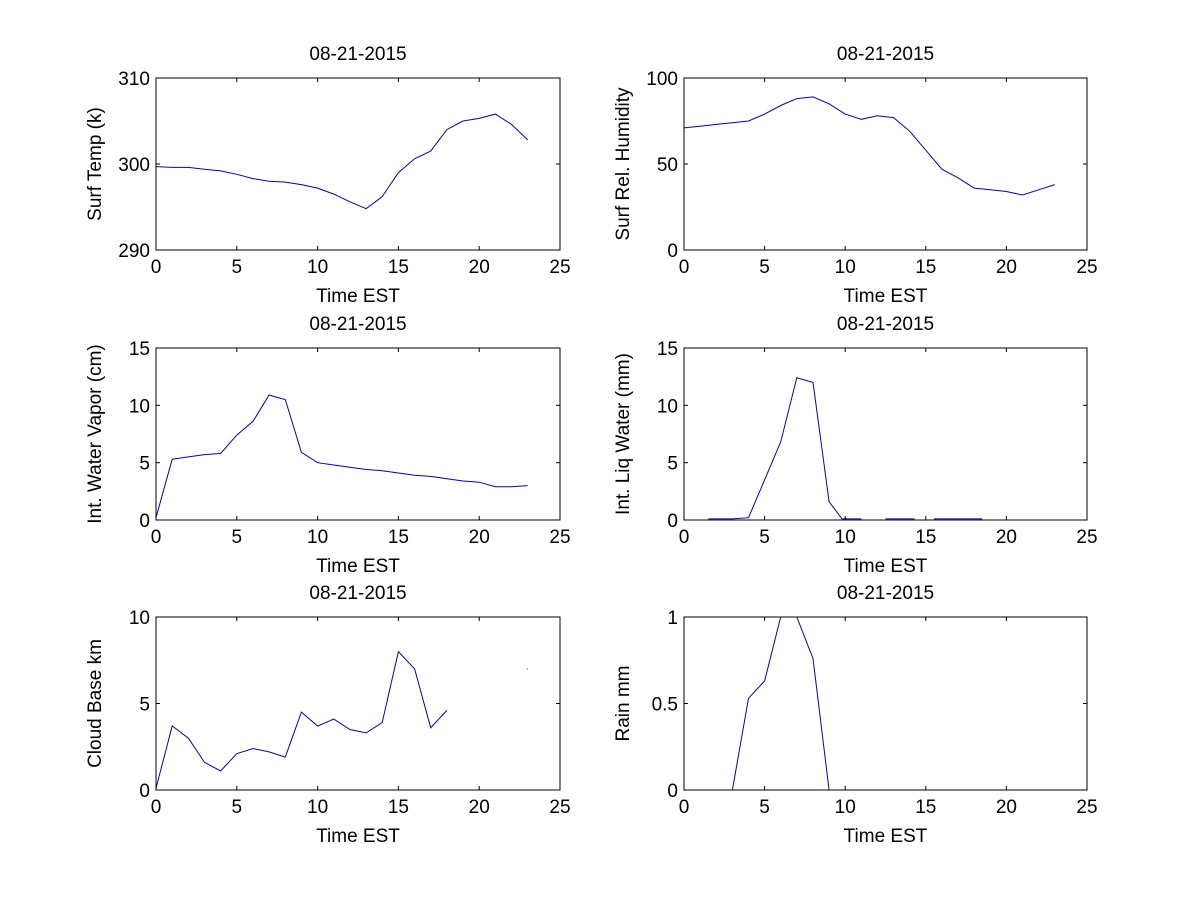 The height and width of the screenshot is (900, 1200). I want to click on y-tick-label: 310, so click(134, 79).